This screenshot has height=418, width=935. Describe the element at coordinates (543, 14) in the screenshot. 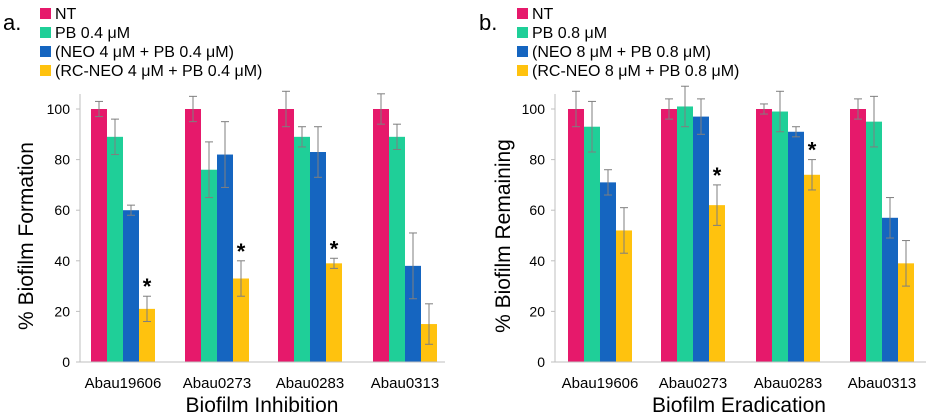

I see `panel-b-legend-label: NT` at that location.